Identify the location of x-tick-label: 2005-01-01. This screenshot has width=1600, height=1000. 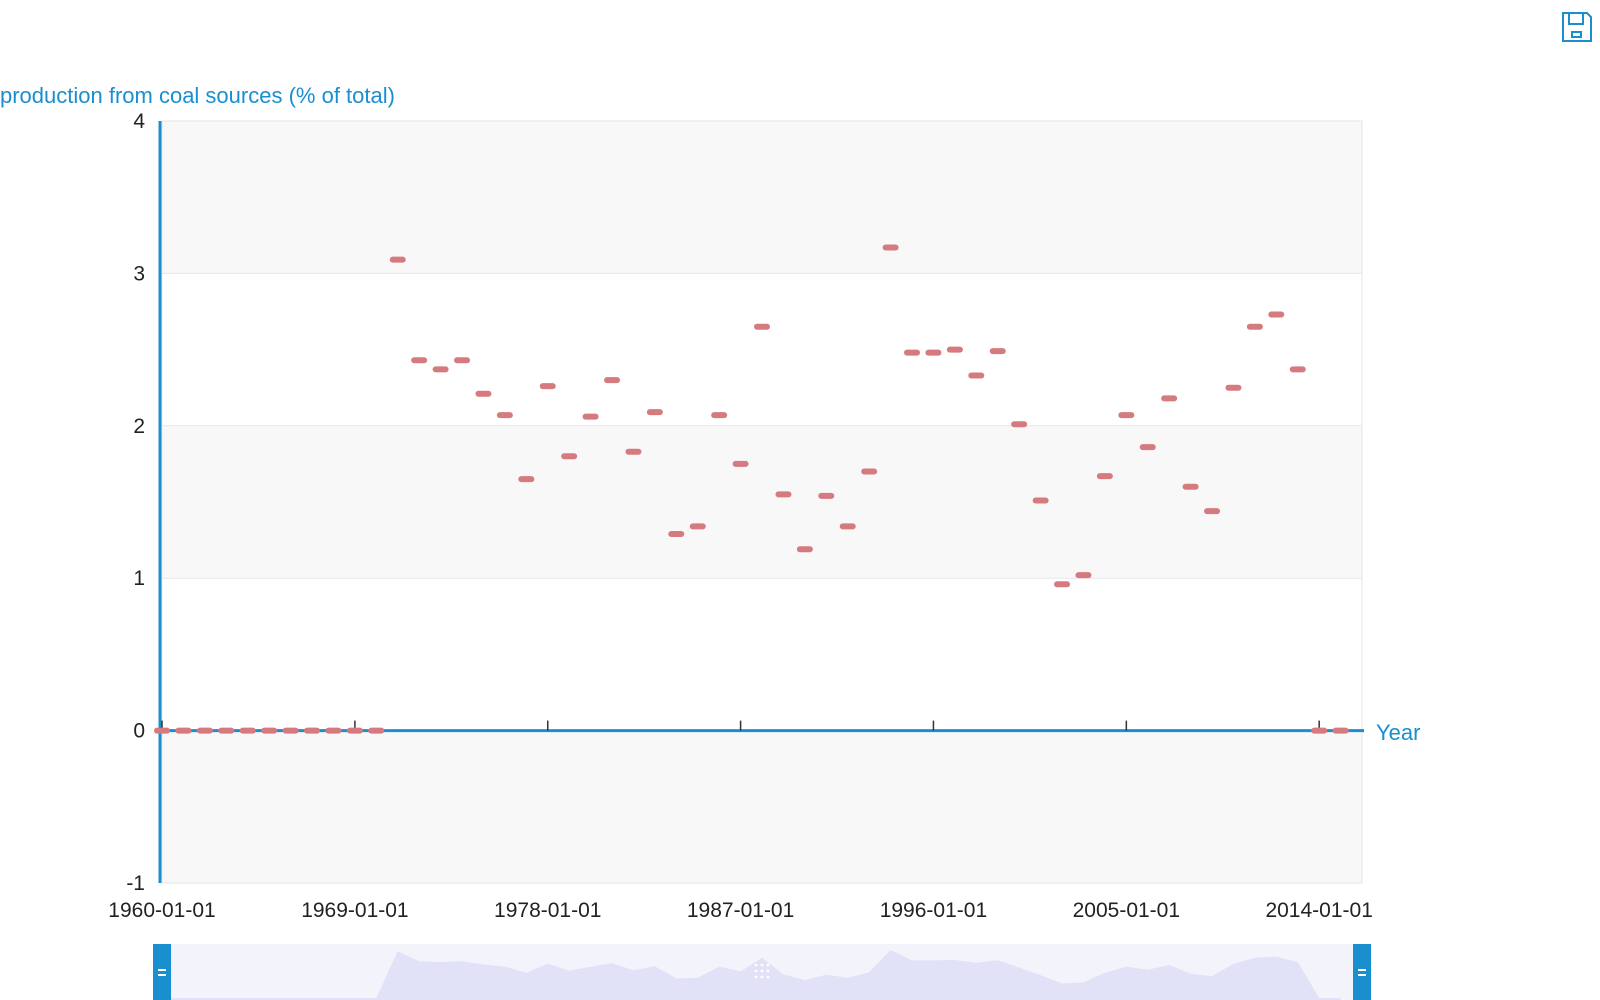
(1126, 910).